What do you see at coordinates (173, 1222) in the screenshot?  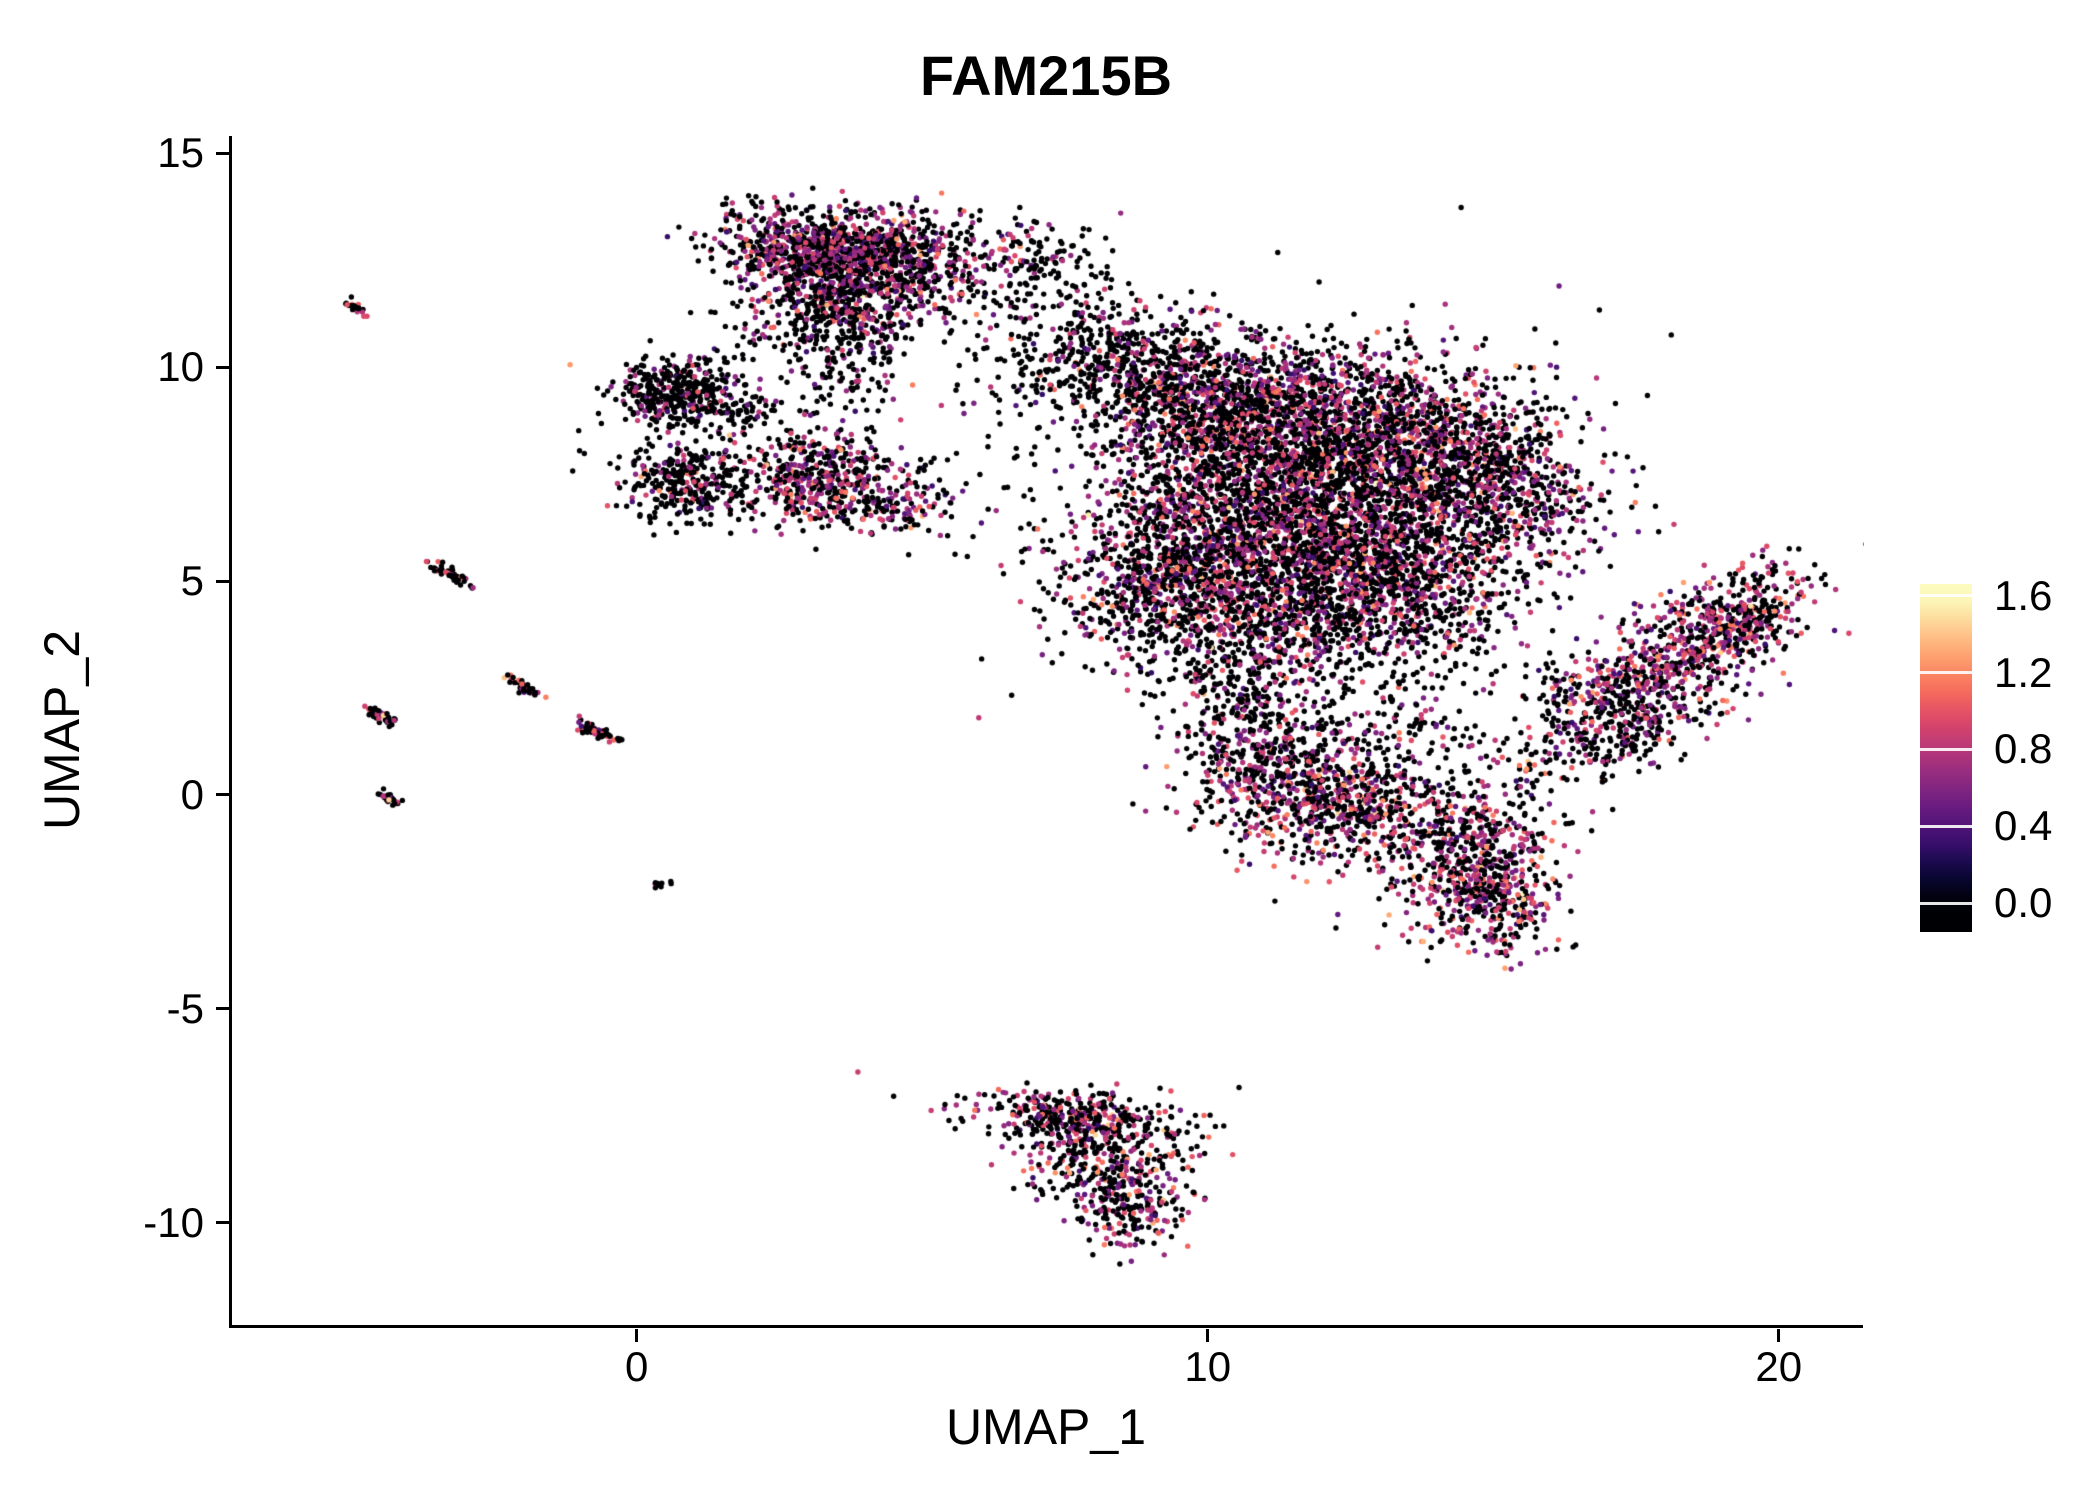 I see `y-tick-label: -10` at bounding box center [173, 1222].